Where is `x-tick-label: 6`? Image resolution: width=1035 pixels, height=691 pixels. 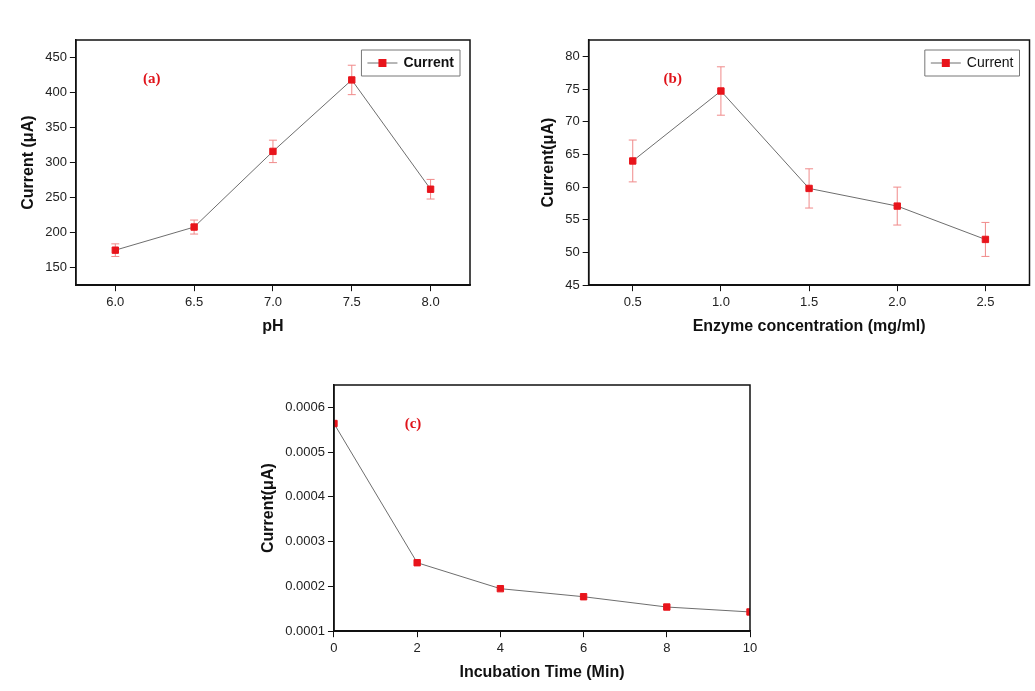
x-tick-label: 6 is located at coordinates (583, 647).